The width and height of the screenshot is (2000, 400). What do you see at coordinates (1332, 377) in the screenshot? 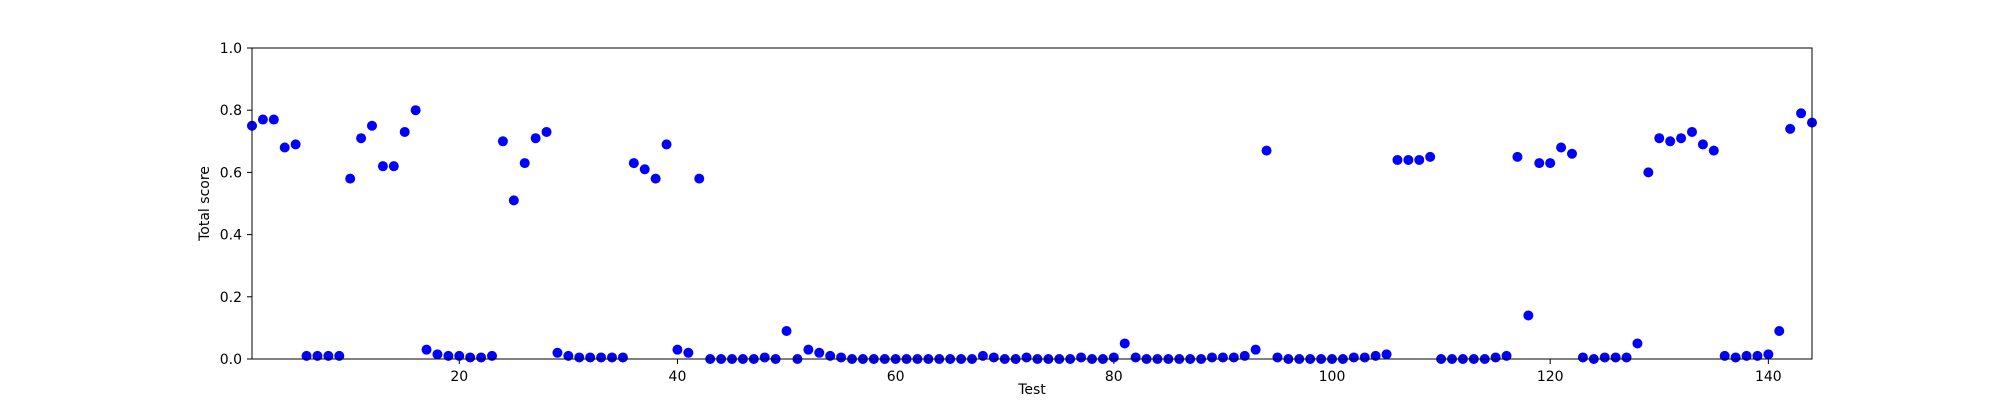
I see `x-tick-label: 100` at bounding box center [1332, 377].